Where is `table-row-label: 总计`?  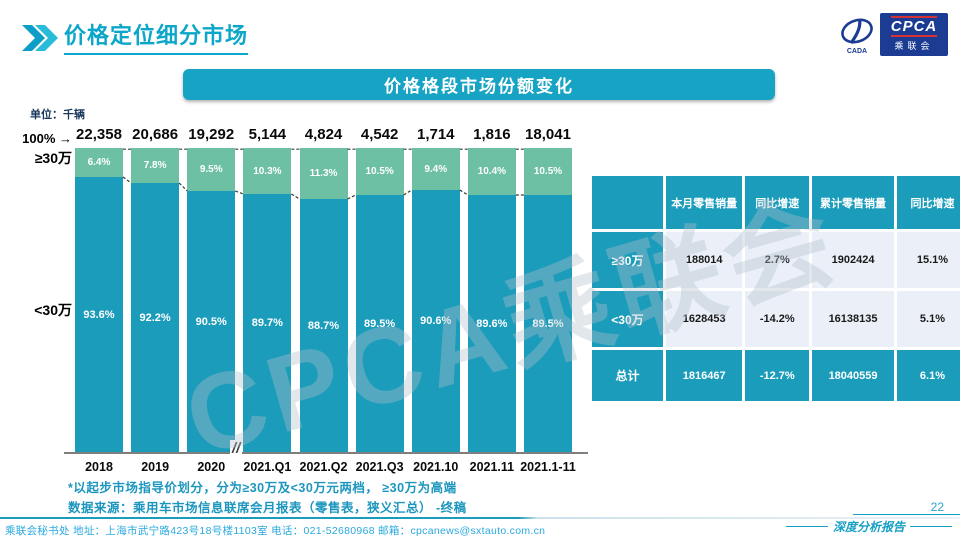
table-row-label: 总计 is located at coordinates (627, 375).